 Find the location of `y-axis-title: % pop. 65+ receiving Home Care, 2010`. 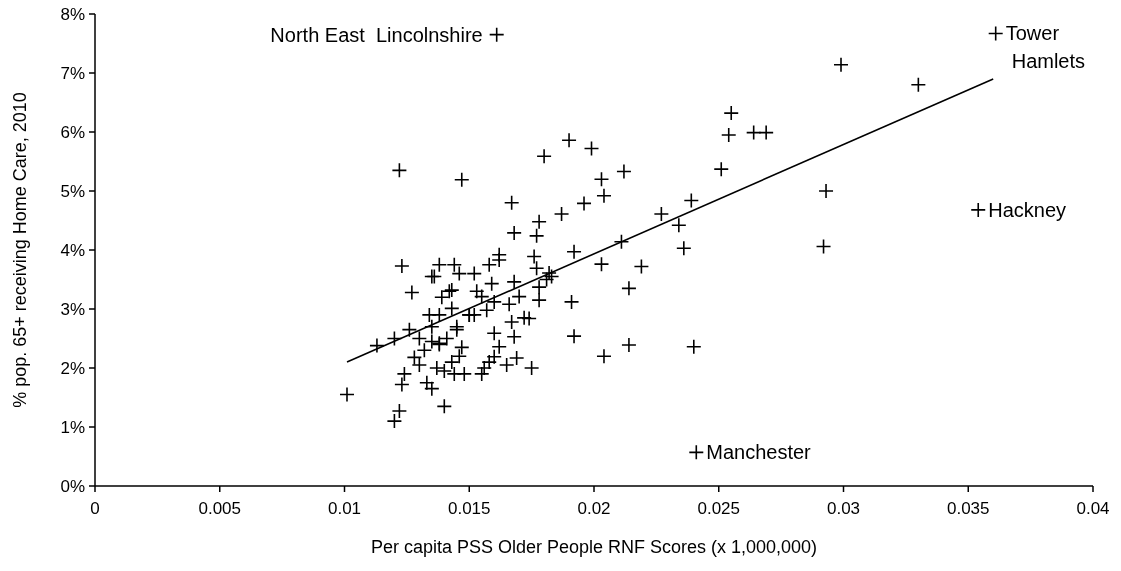

y-axis-title: % pop. 65+ receiving Home Care, 2010 is located at coordinates (20, 250).